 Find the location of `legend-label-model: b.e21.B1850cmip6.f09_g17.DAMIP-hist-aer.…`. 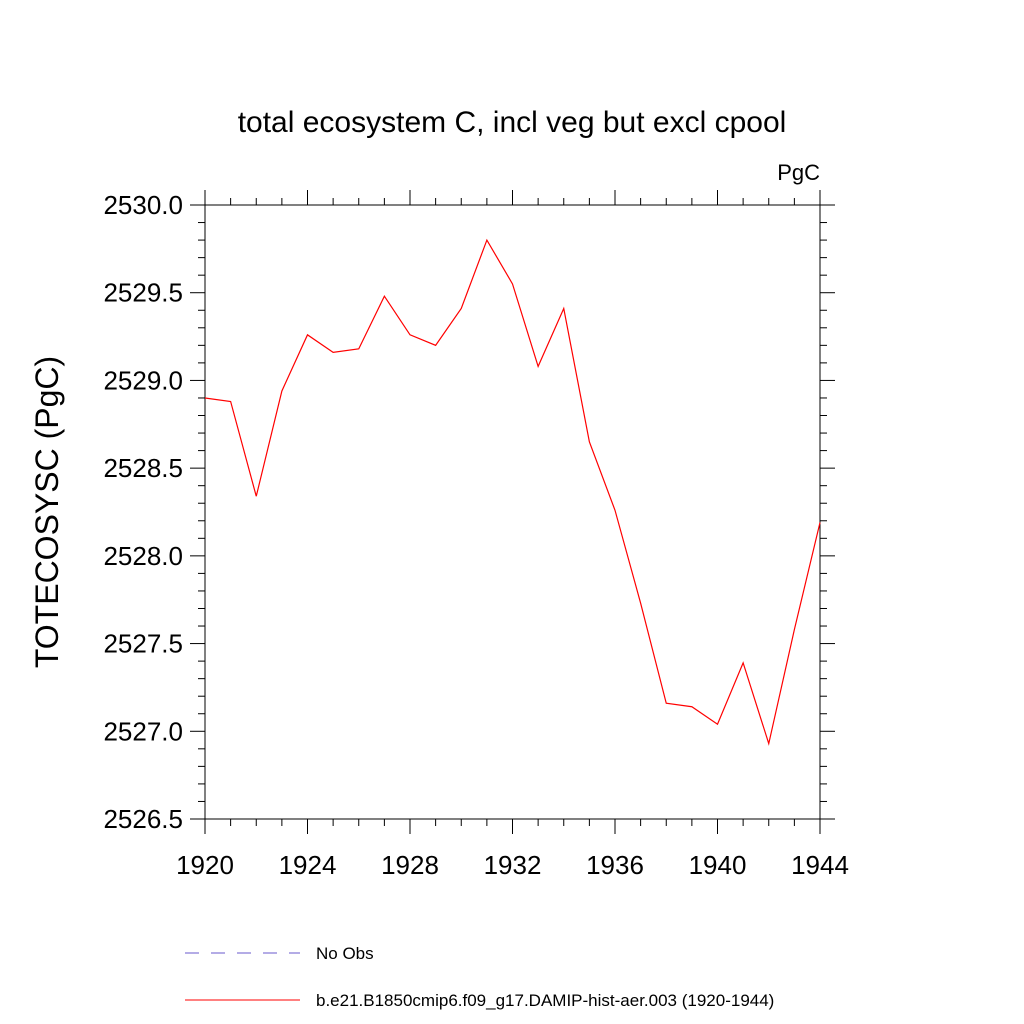

legend-label-model: b.e21.B1850cmip6.f09_g17.DAMIP-hist-aer.… is located at coordinates (545, 1000).